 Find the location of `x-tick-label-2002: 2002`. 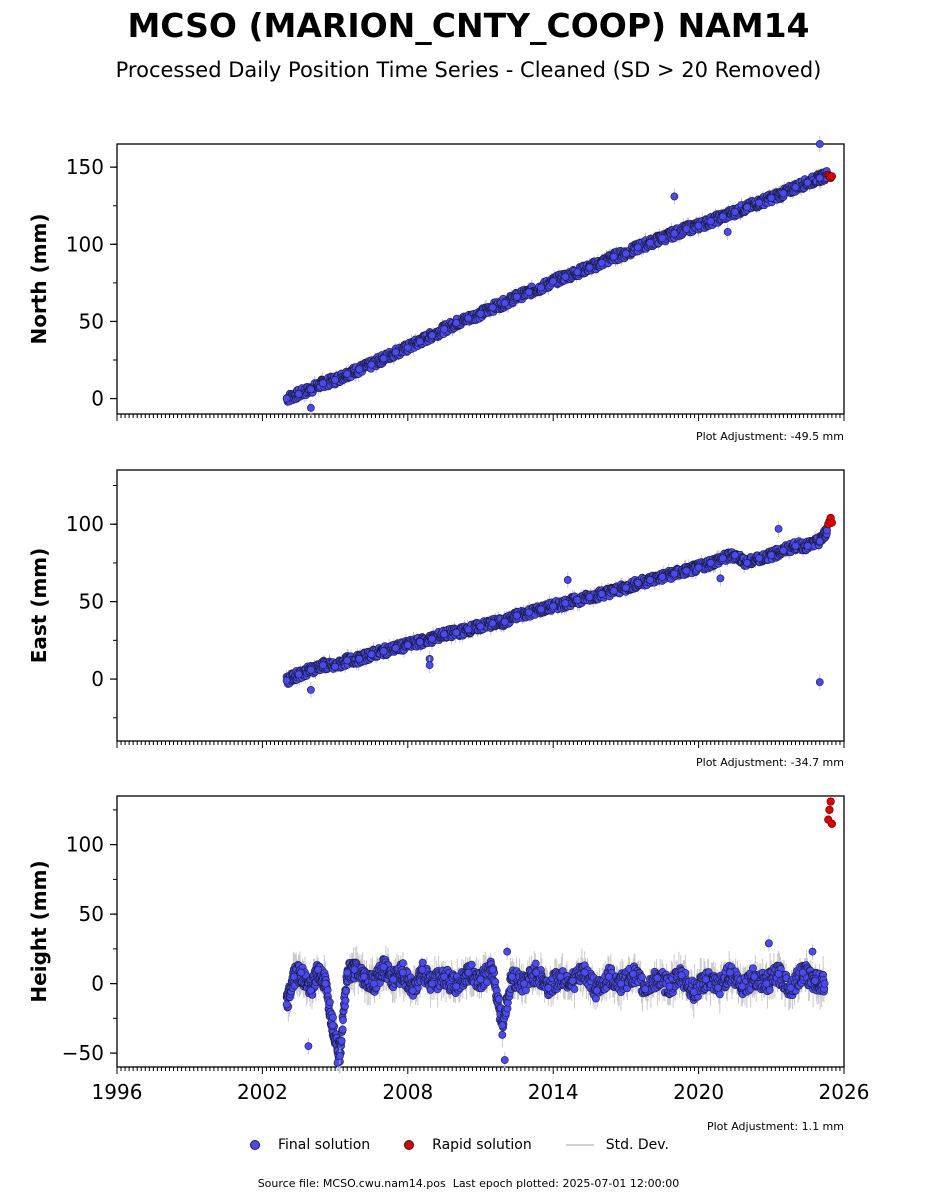

x-tick-label-2002: 2002 is located at coordinates (262, 1092).